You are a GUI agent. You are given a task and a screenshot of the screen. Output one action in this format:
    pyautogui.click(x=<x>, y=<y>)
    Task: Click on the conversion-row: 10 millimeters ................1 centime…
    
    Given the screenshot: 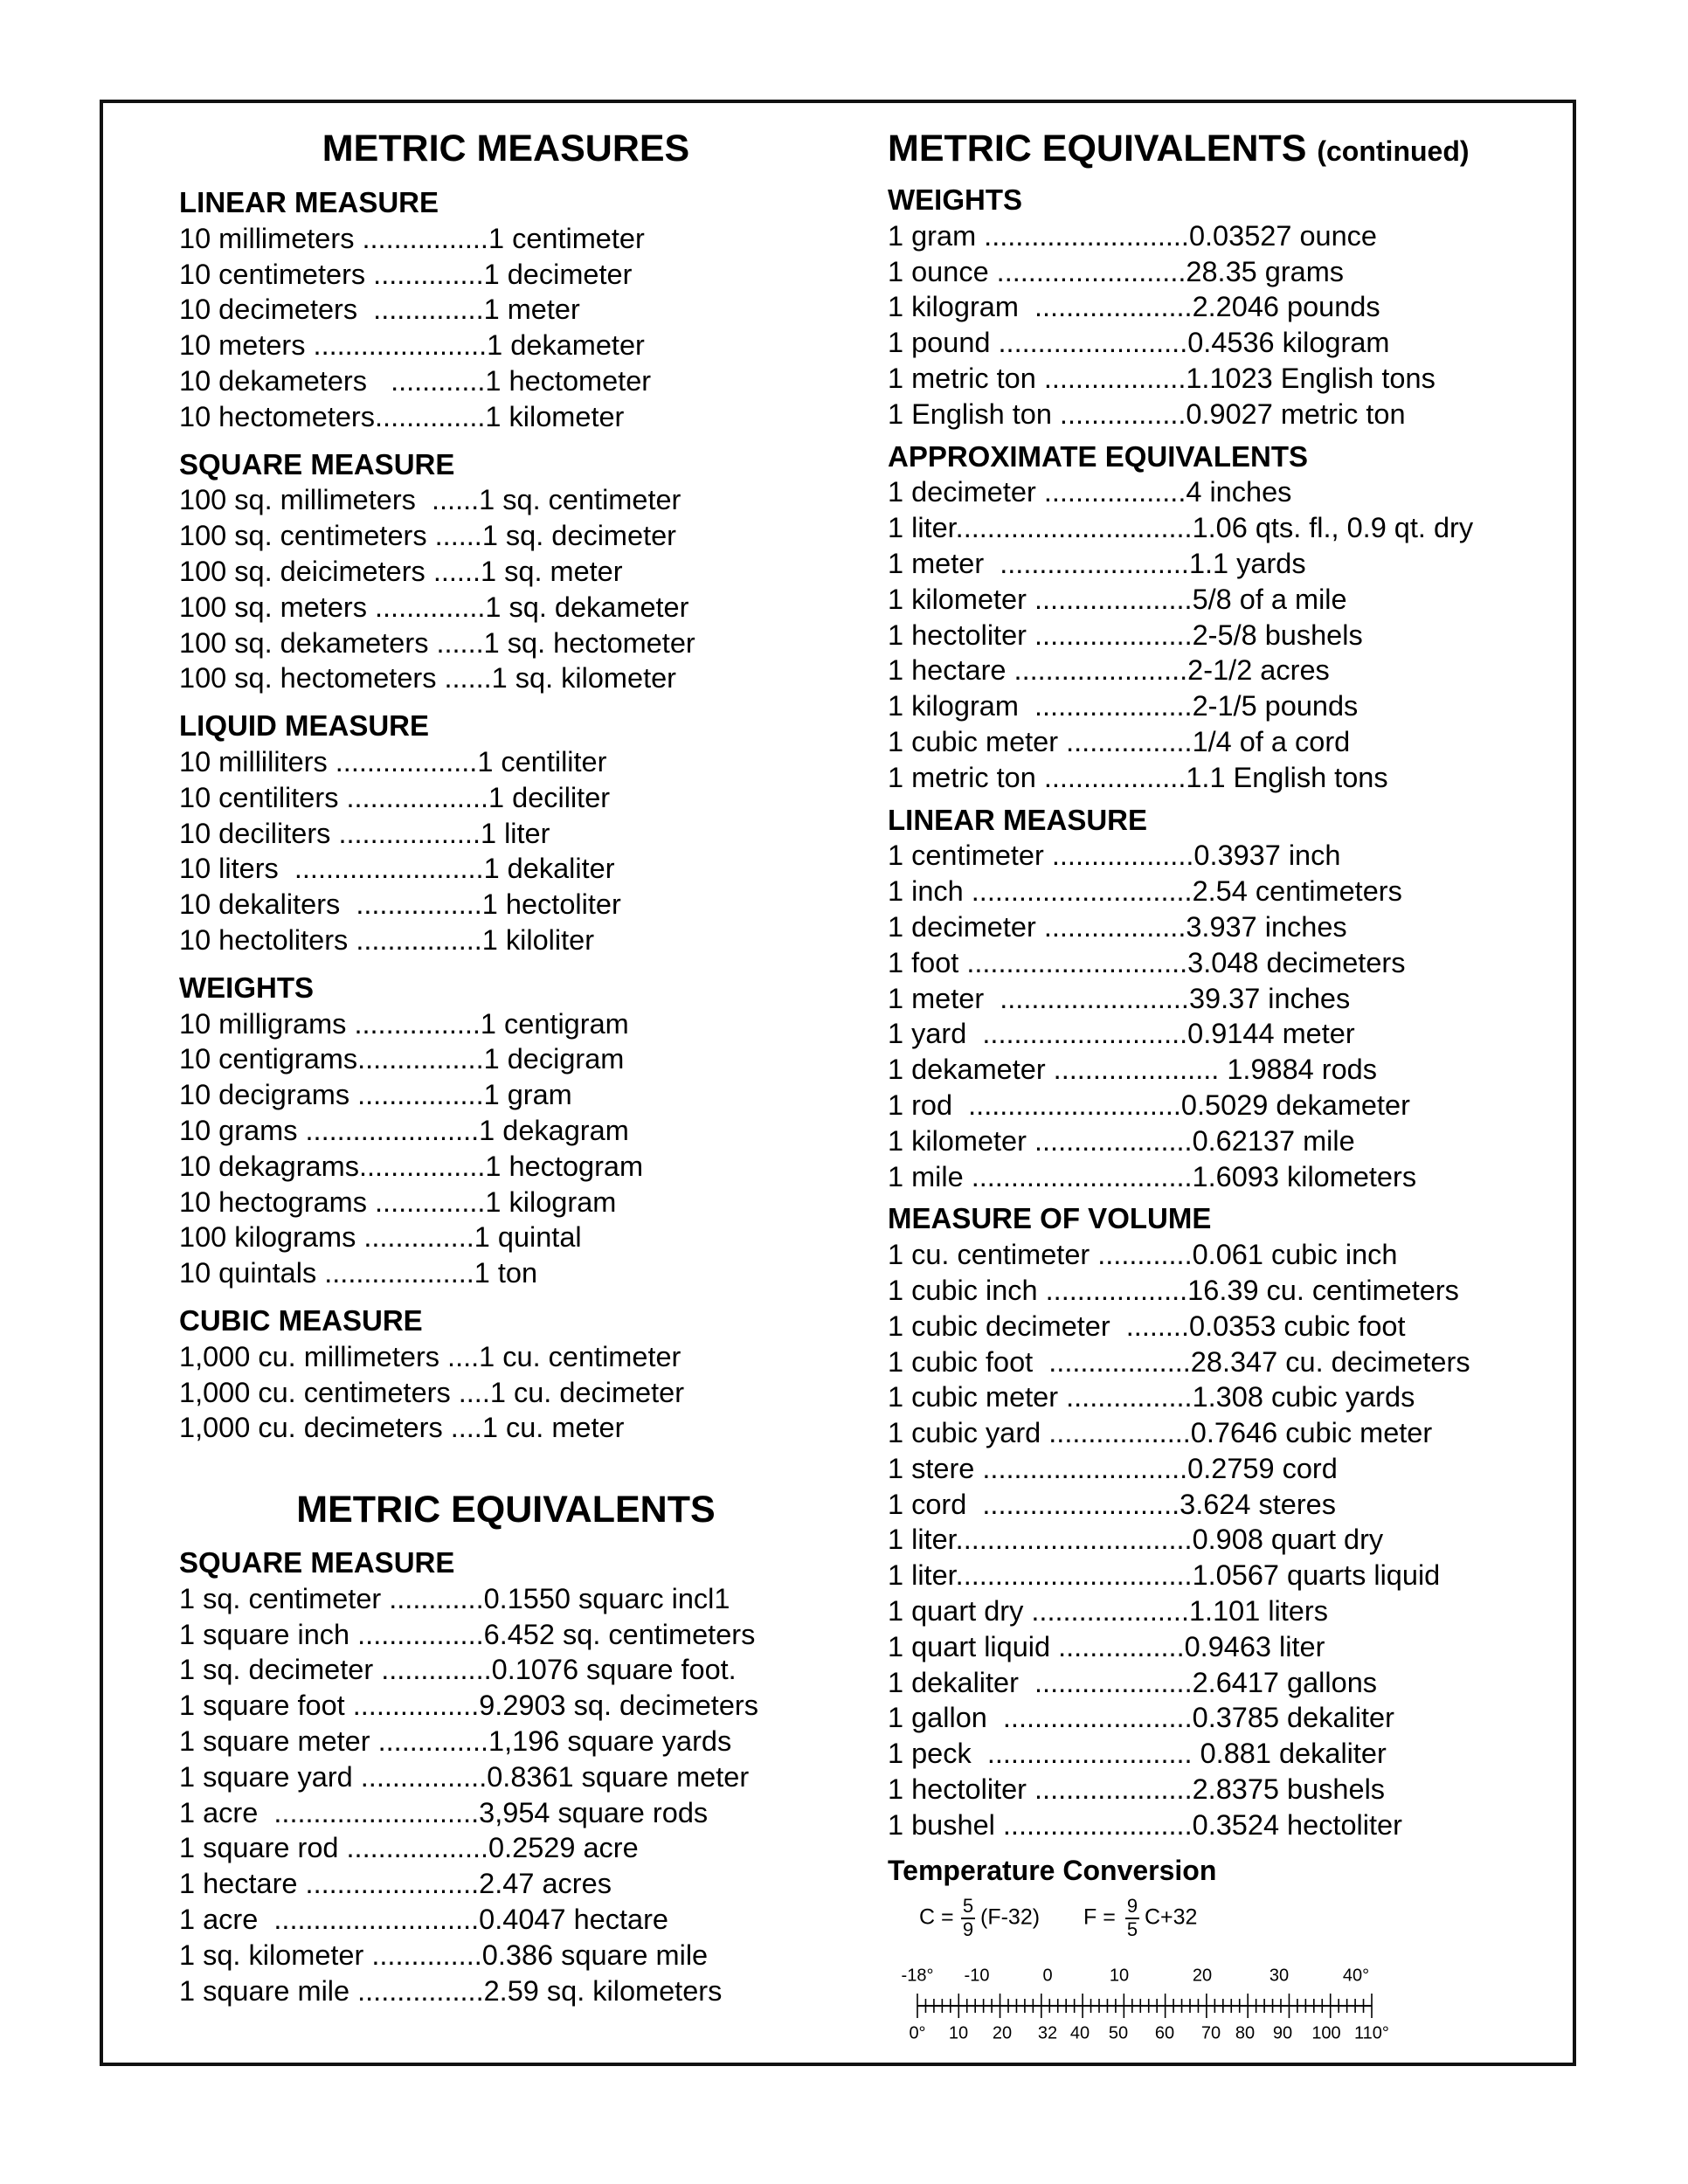 What is the action you would take?
    pyautogui.click(x=412, y=238)
    